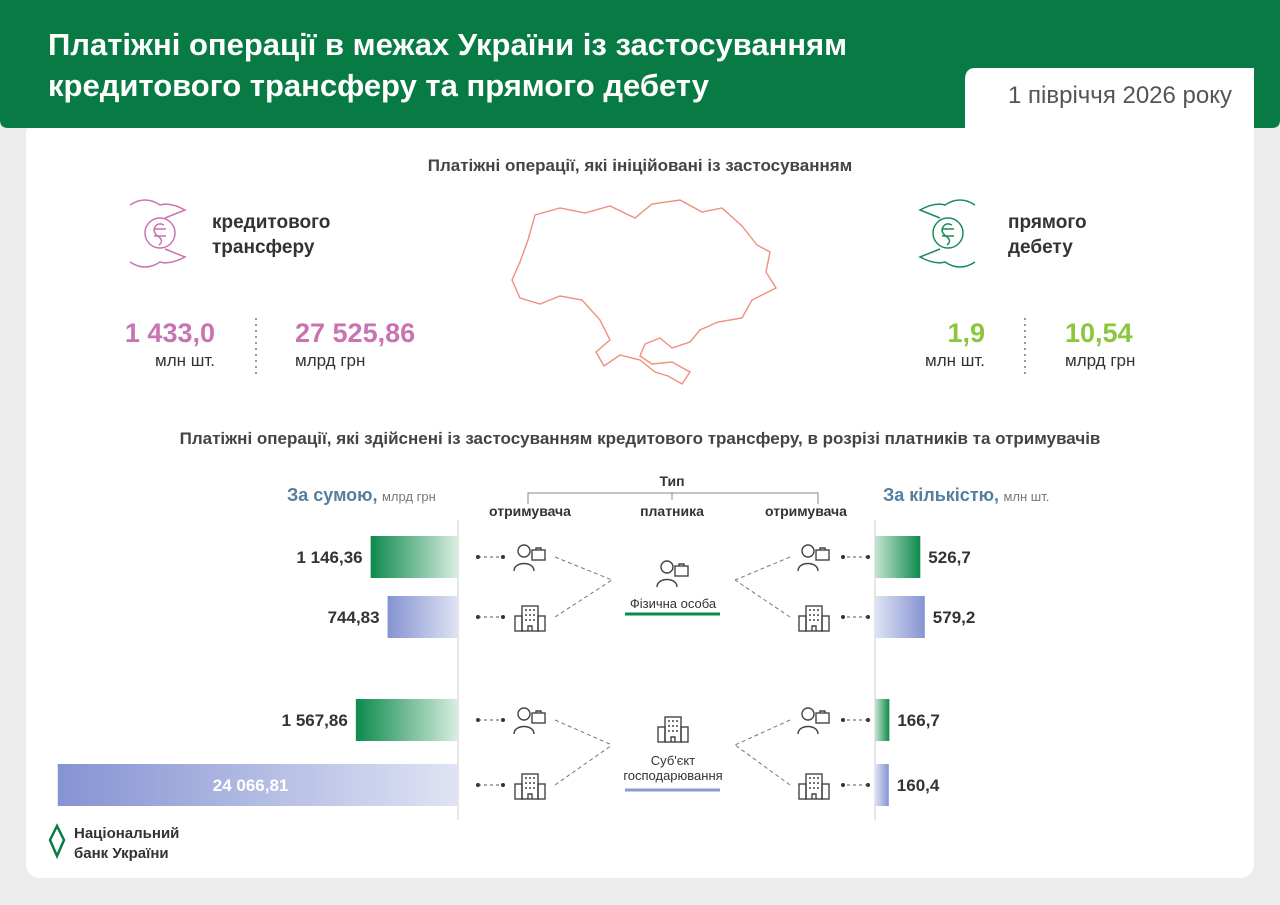  I want to click on count-title: За кількістю,, so click(941, 495).